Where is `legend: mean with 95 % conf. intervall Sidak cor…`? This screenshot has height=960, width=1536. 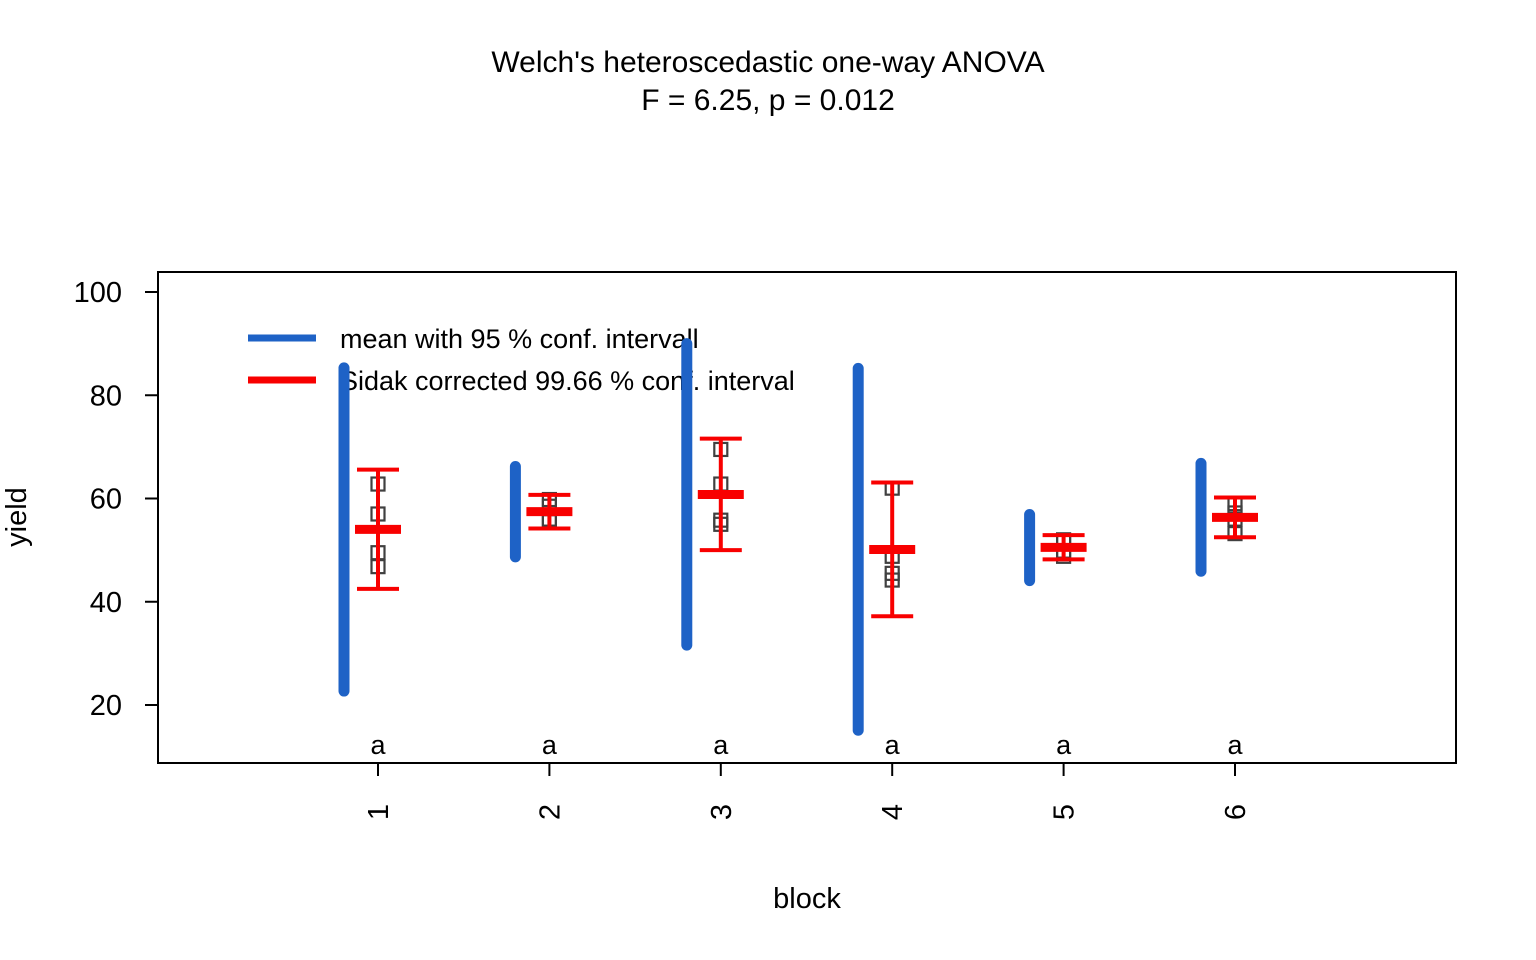 legend: mean with 95 % conf. intervall Sidak cor… is located at coordinates (521, 360).